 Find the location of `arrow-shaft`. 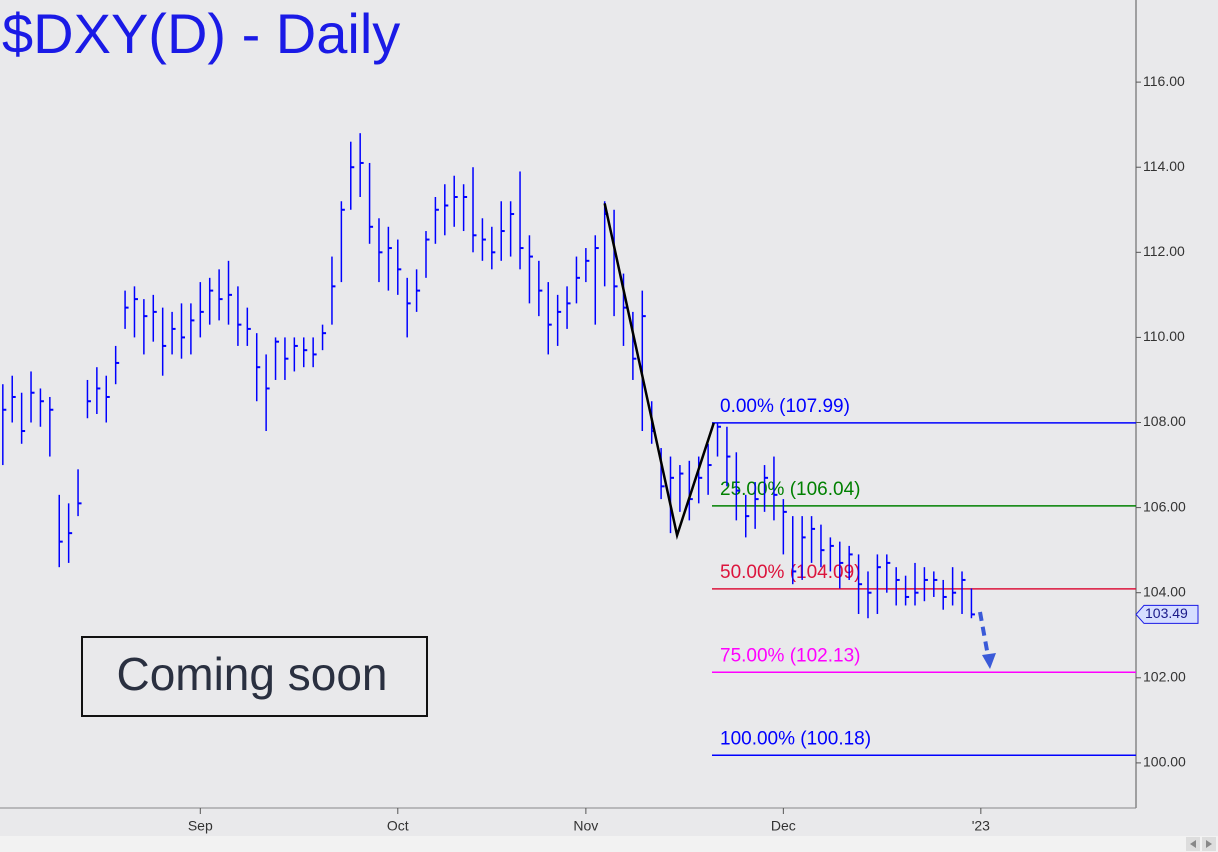

arrow-shaft is located at coordinates (984, 634).